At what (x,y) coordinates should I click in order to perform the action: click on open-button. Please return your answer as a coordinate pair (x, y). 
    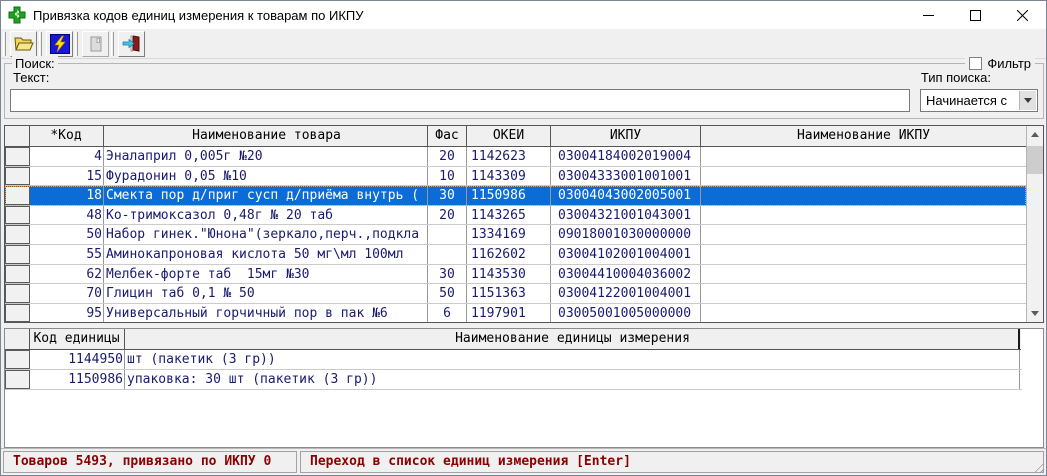
    Looking at the image, I should click on (23, 43).